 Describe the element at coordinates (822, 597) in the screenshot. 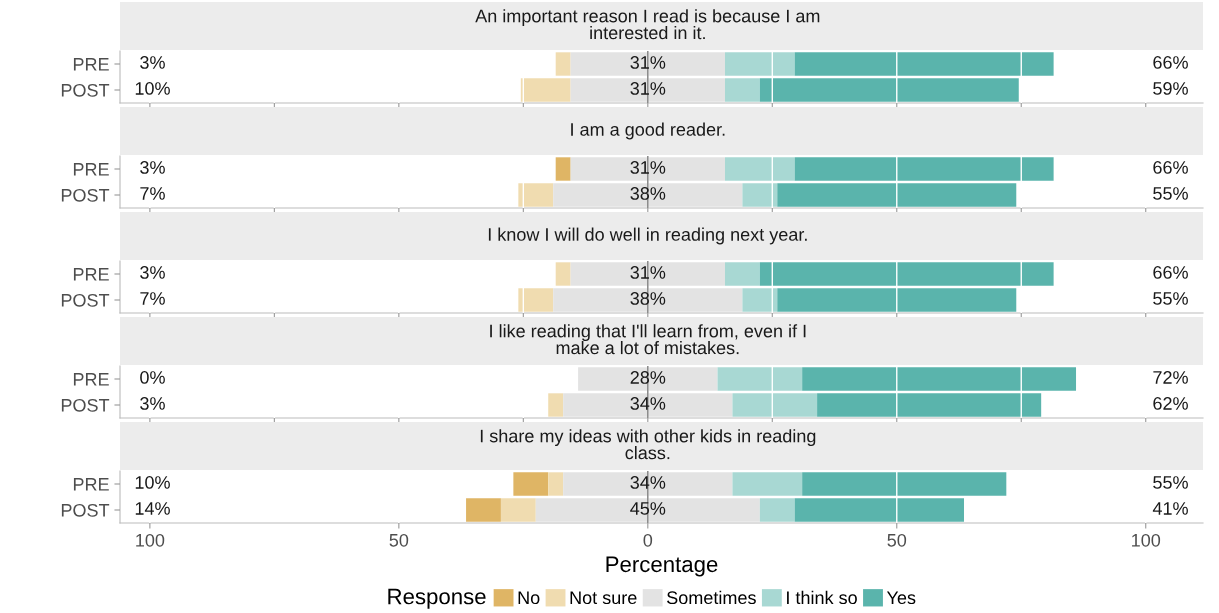

I see `legend-label: I think so` at that location.